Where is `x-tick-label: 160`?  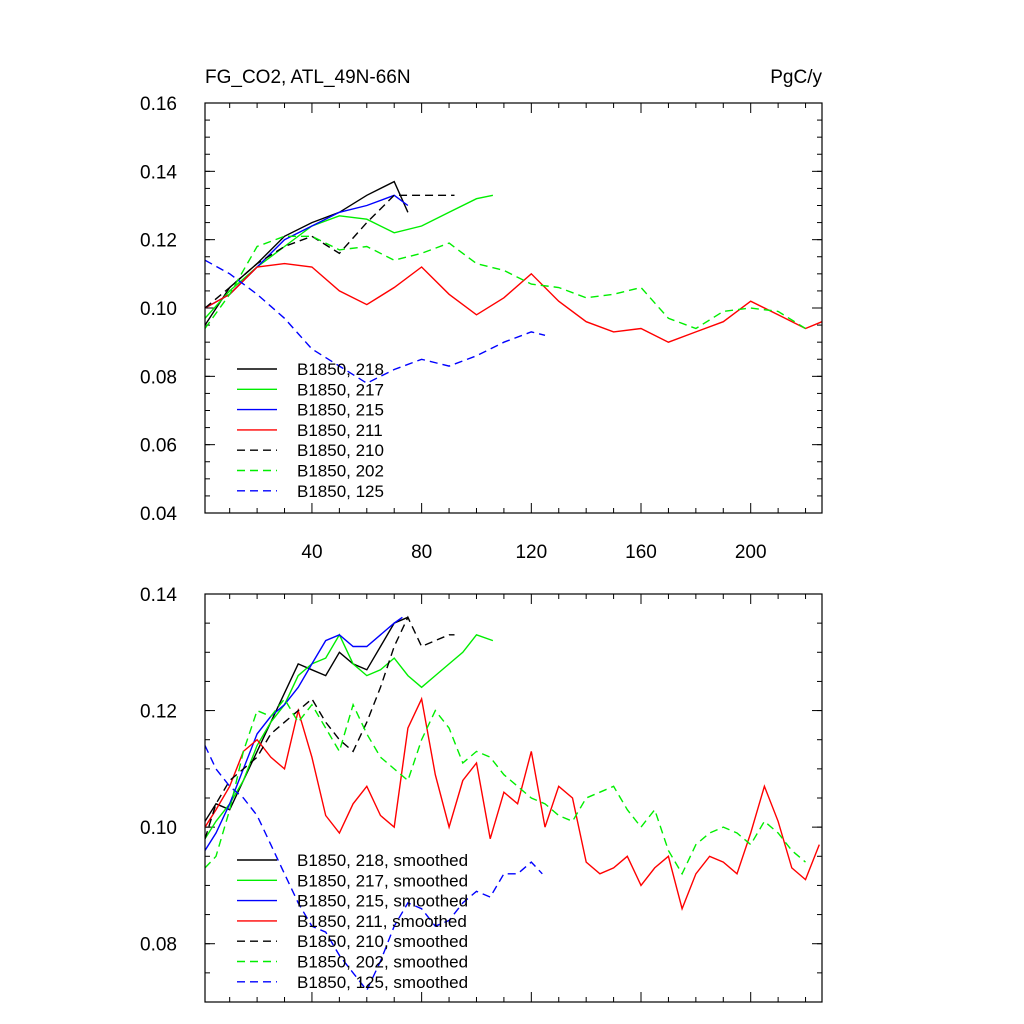
x-tick-label: 160 is located at coordinates (641, 552).